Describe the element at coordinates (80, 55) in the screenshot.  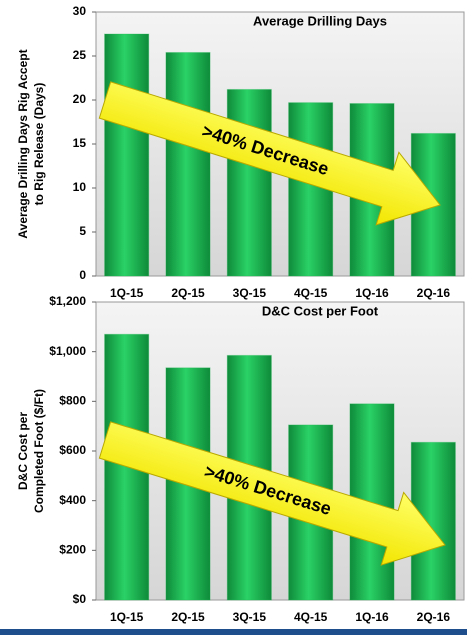
I see `y-tick-label: 25` at that location.